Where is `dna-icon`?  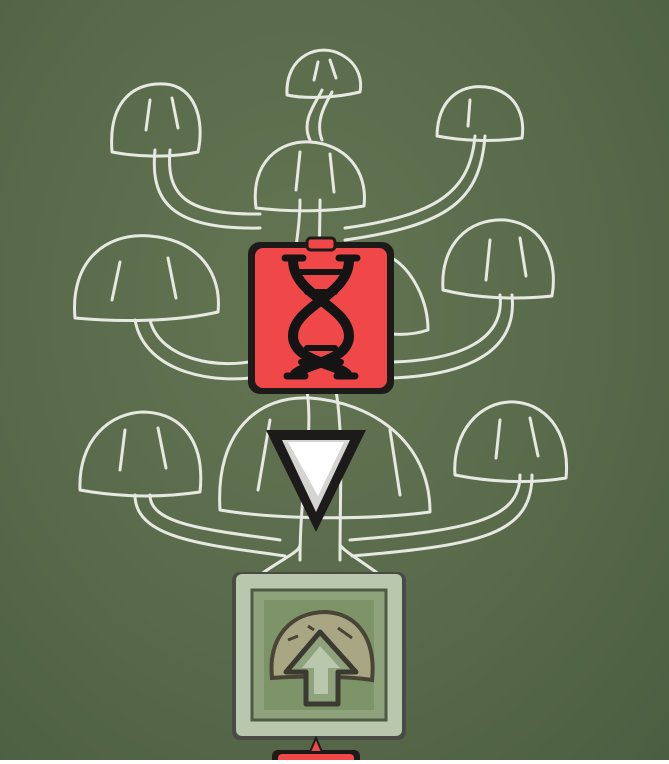 dna-icon is located at coordinates (321, 317).